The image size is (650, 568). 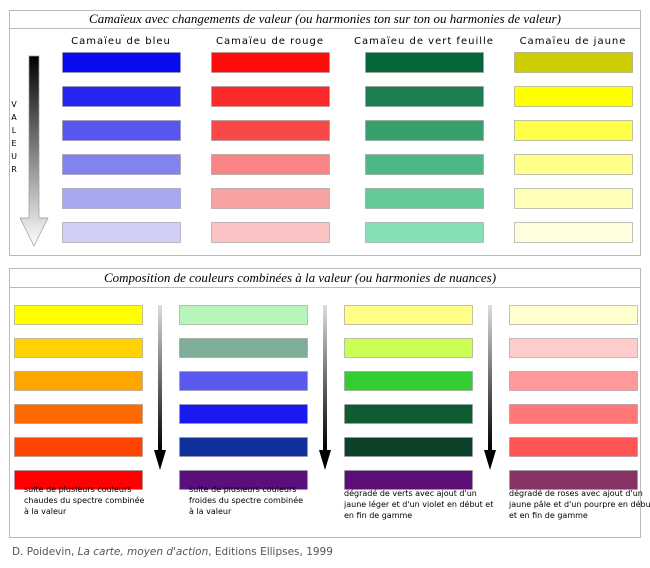 What do you see at coordinates (270, 41) in the screenshot?
I see `column-label: Camaïeu de rouge` at bounding box center [270, 41].